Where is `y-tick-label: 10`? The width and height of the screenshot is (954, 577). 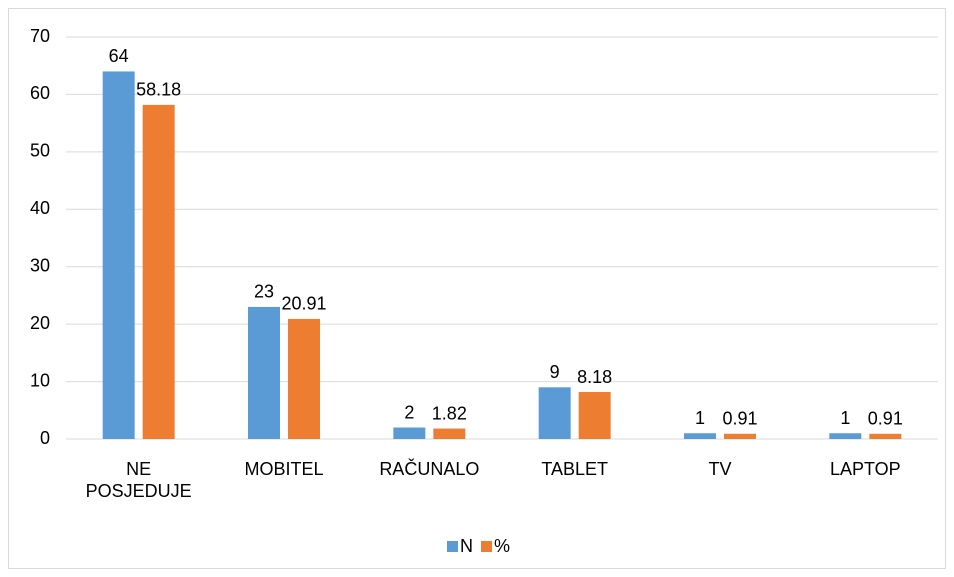
y-tick-label: 10 is located at coordinates (40, 380).